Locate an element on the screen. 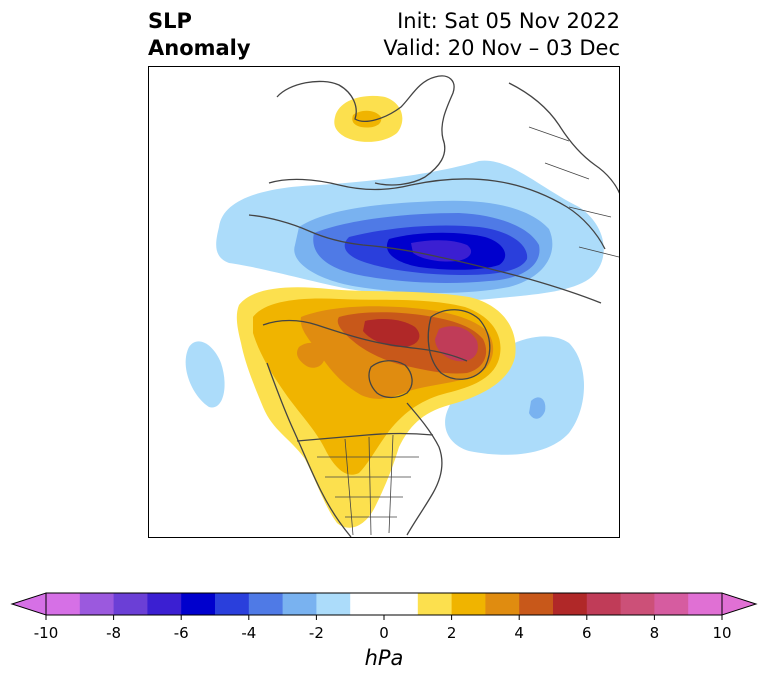 This screenshot has width=768, height=684. init-date-label: Init: Sat 05 Nov 2022 is located at coordinates (508, 21).